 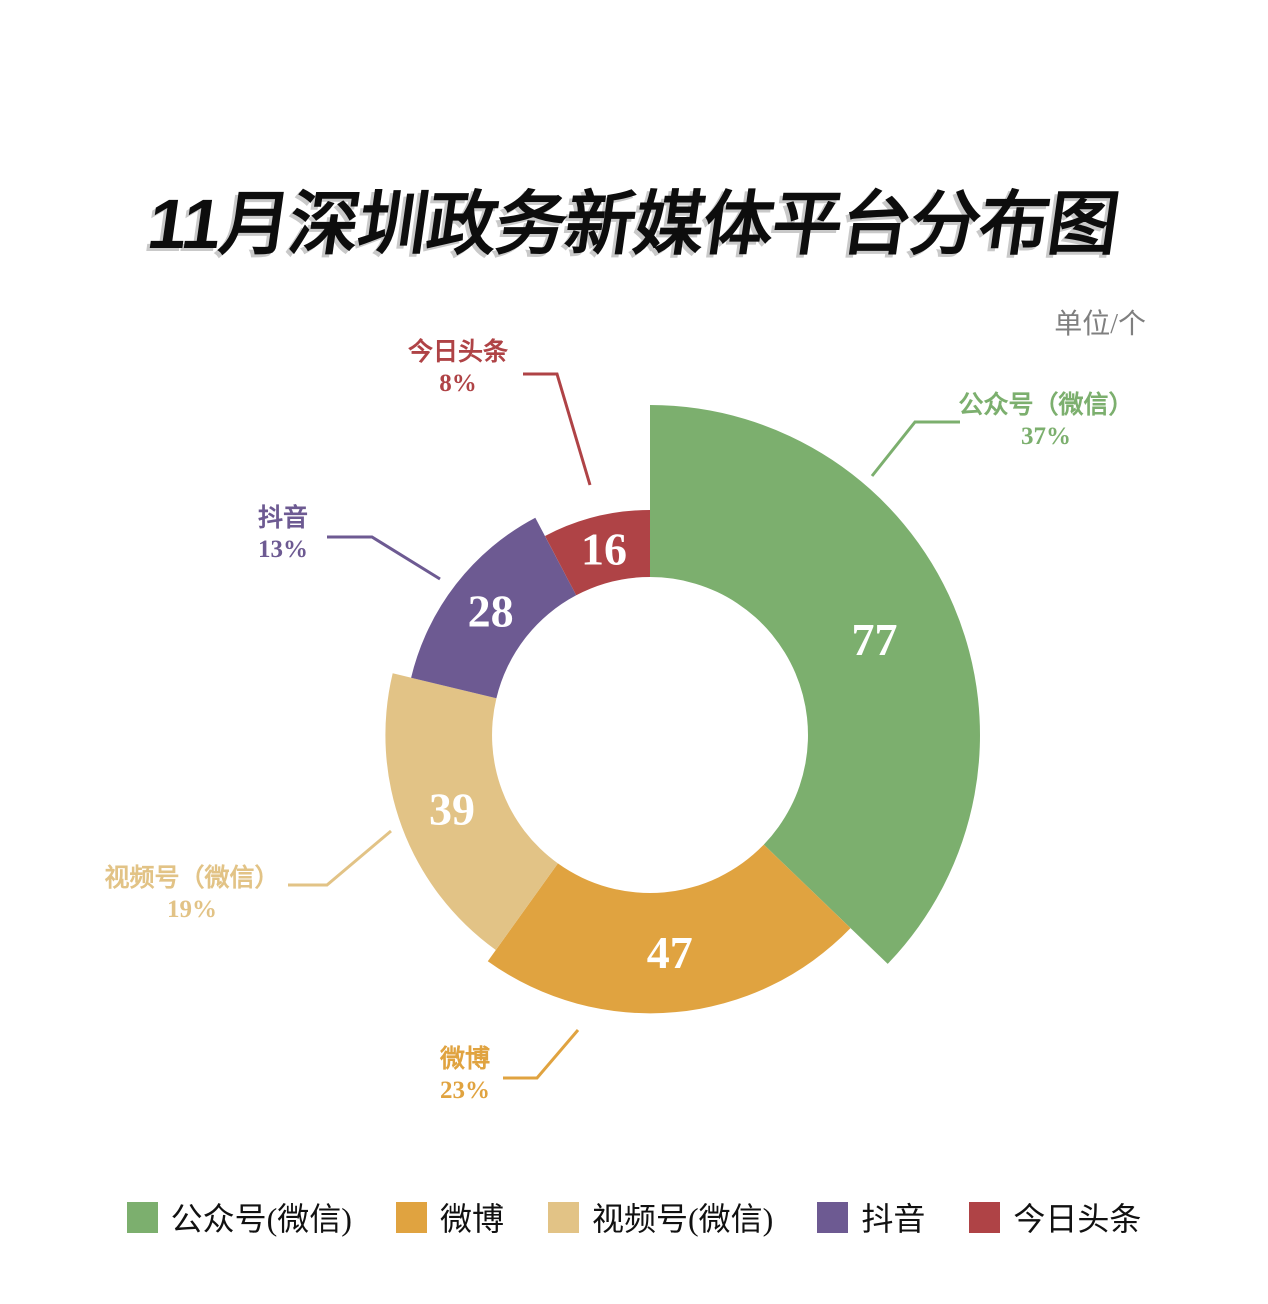 I want to click on legend-label-0: 公众号(微信), so click(x=261, y=1219).